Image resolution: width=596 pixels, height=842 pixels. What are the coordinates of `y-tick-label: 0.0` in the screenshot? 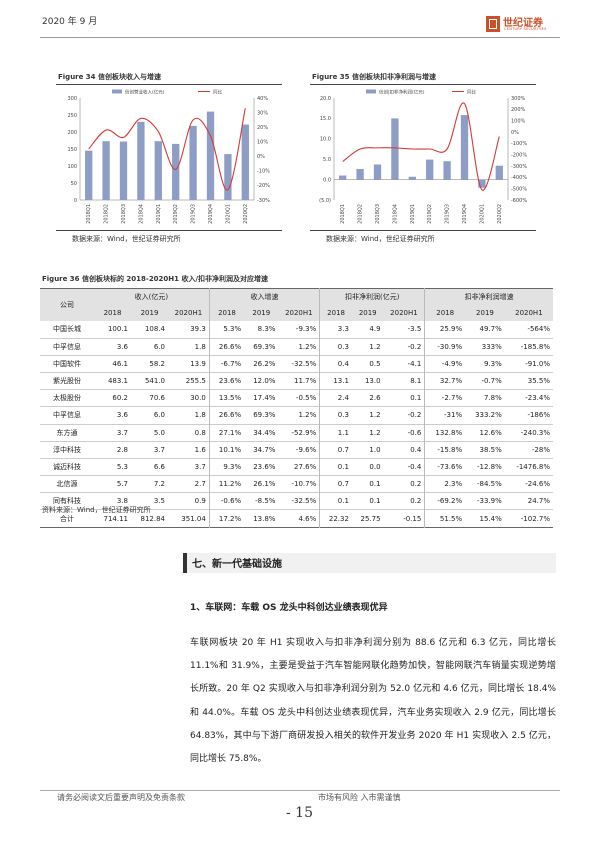 It's located at (327, 180).